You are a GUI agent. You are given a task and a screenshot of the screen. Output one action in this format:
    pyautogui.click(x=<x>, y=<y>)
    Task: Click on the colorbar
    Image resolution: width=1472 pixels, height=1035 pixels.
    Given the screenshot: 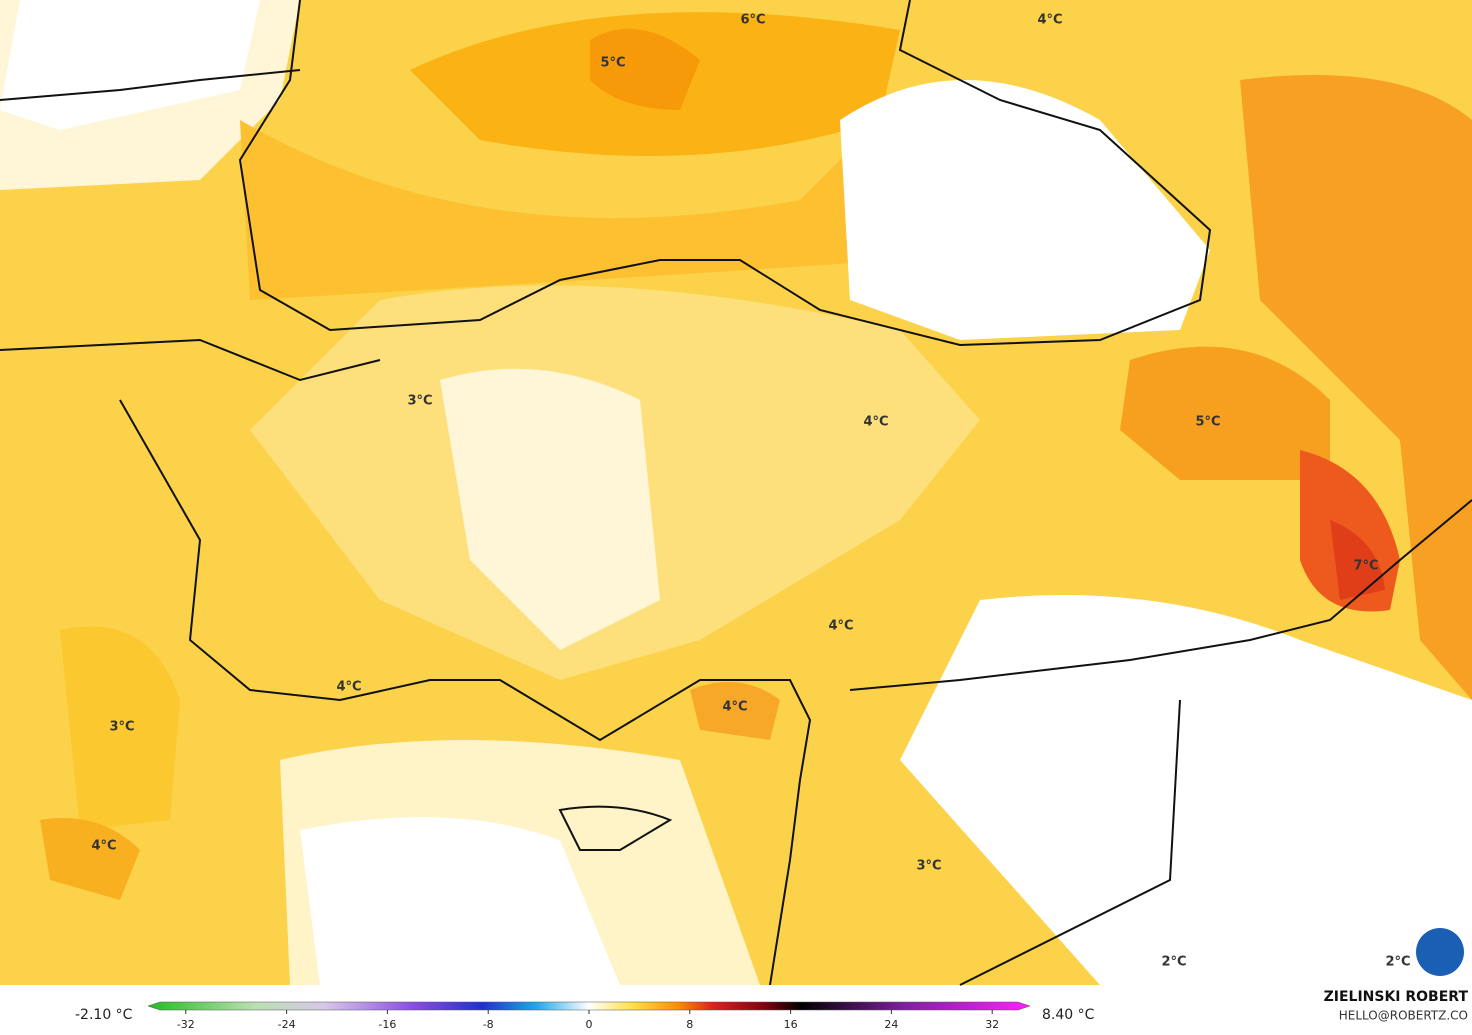 What is the action you would take?
    pyautogui.click(x=589, y=1006)
    